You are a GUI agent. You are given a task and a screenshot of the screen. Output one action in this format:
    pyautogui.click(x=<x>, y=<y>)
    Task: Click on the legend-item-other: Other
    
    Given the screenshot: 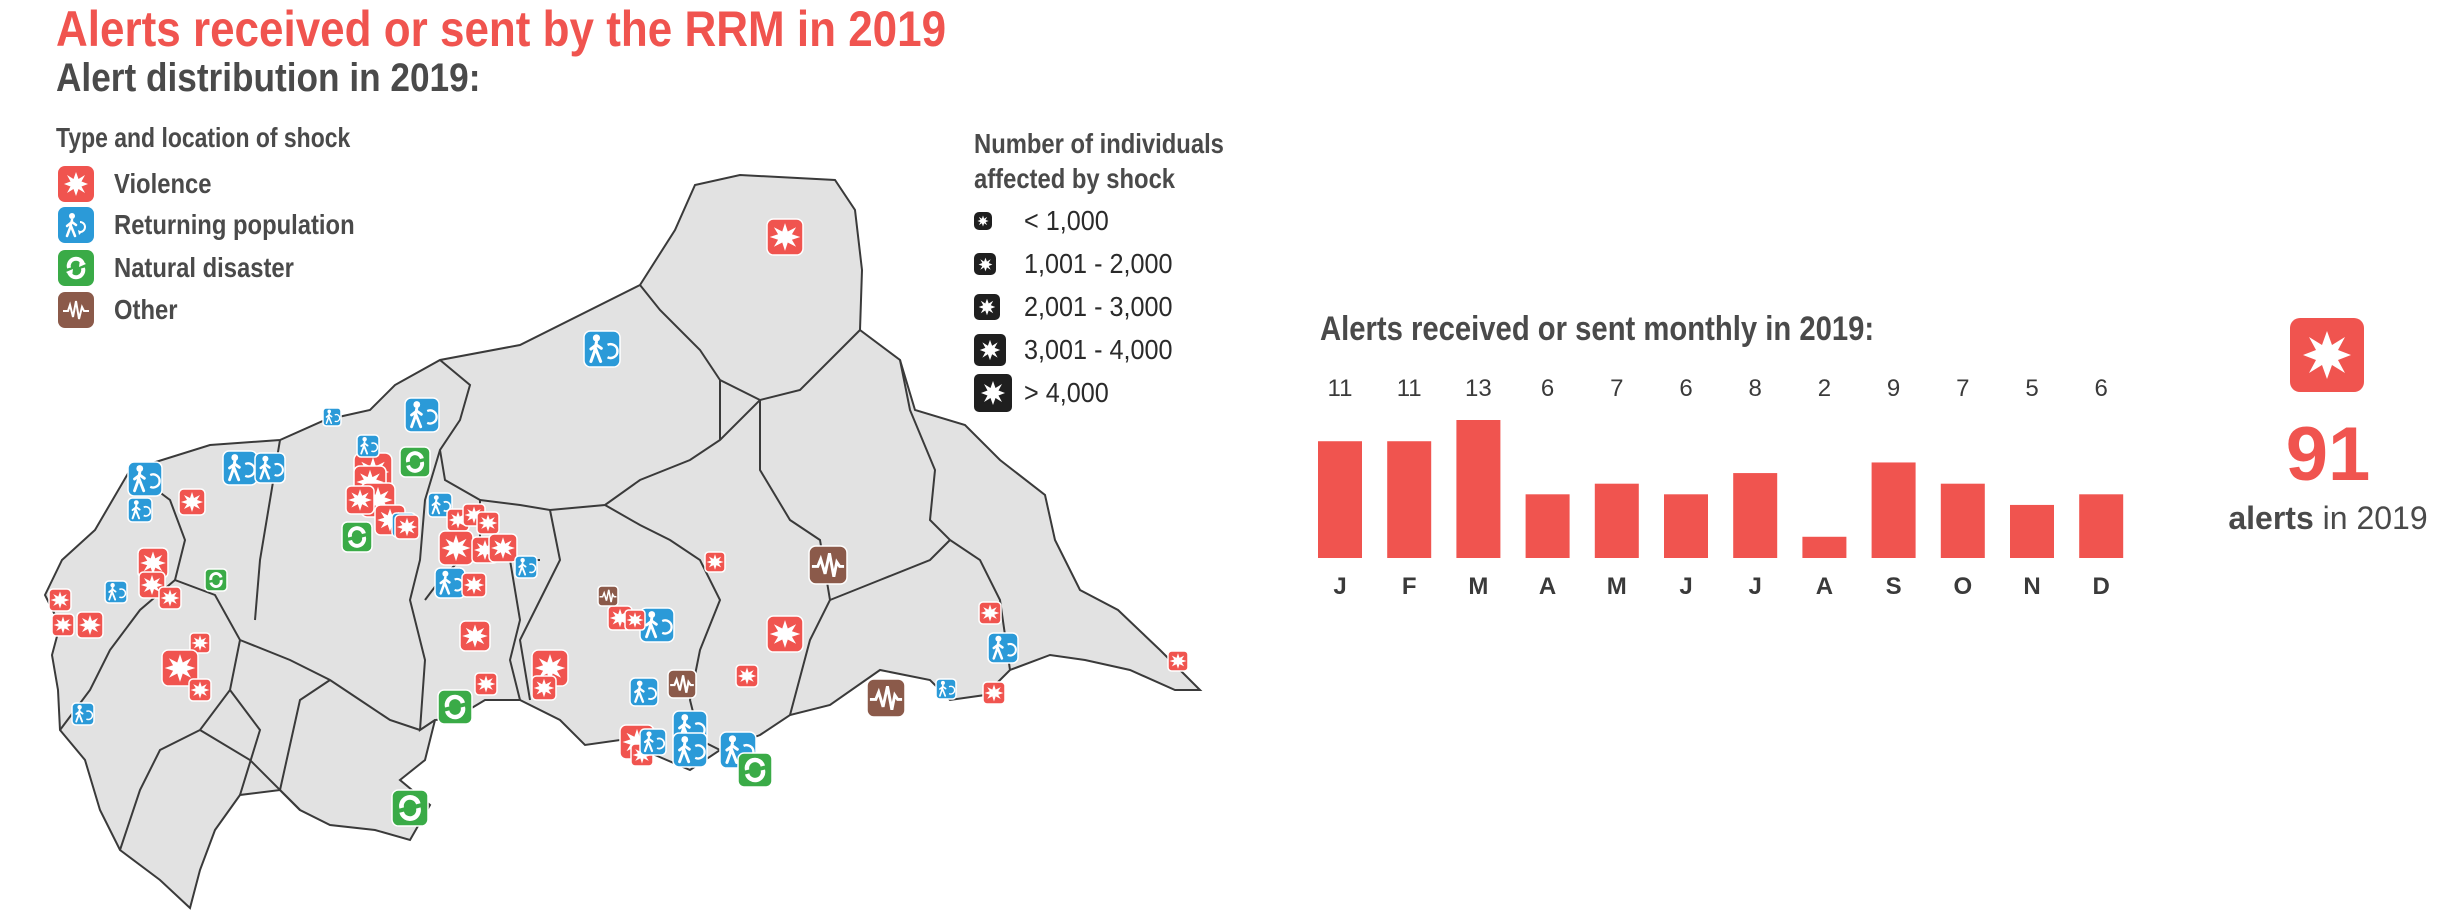 What is the action you would take?
    pyautogui.click(x=123, y=310)
    